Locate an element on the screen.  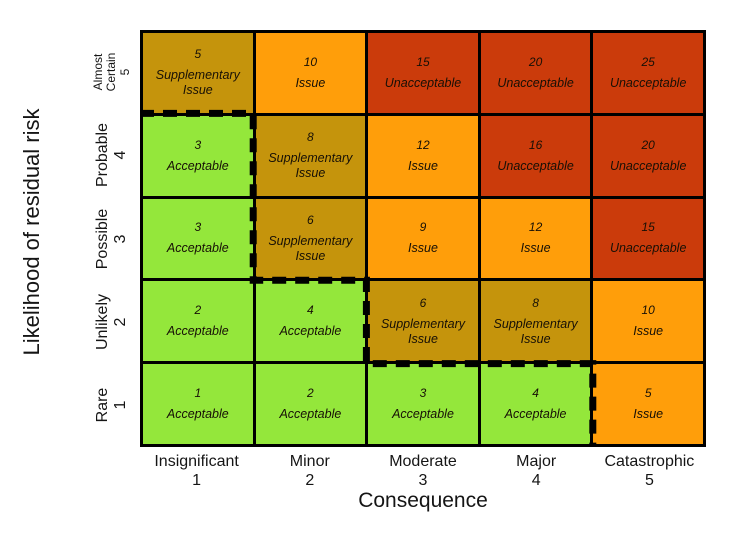
matrix-cell-l4-c5: 20 Unacceptable is located at coordinates (648, 155).